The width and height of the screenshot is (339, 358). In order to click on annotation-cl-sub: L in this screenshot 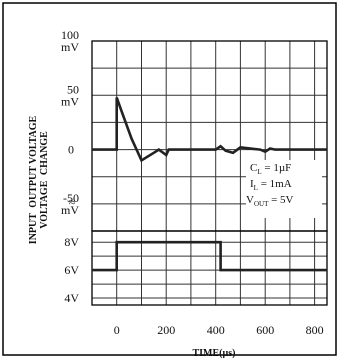, I will do `click(259, 172)`.